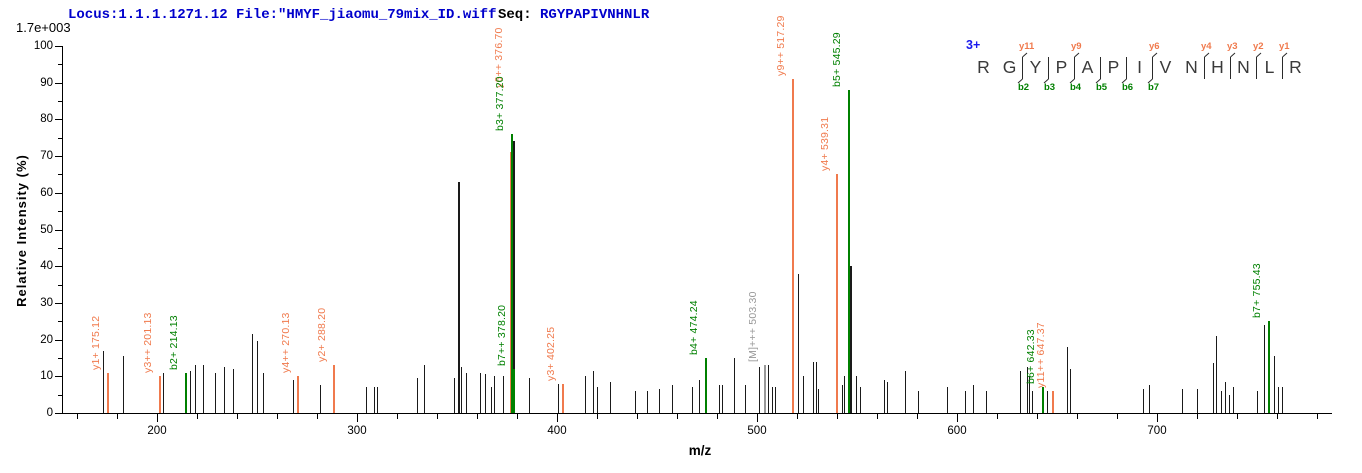  I want to click on precursor-charge-label: 3+, so click(973, 45).